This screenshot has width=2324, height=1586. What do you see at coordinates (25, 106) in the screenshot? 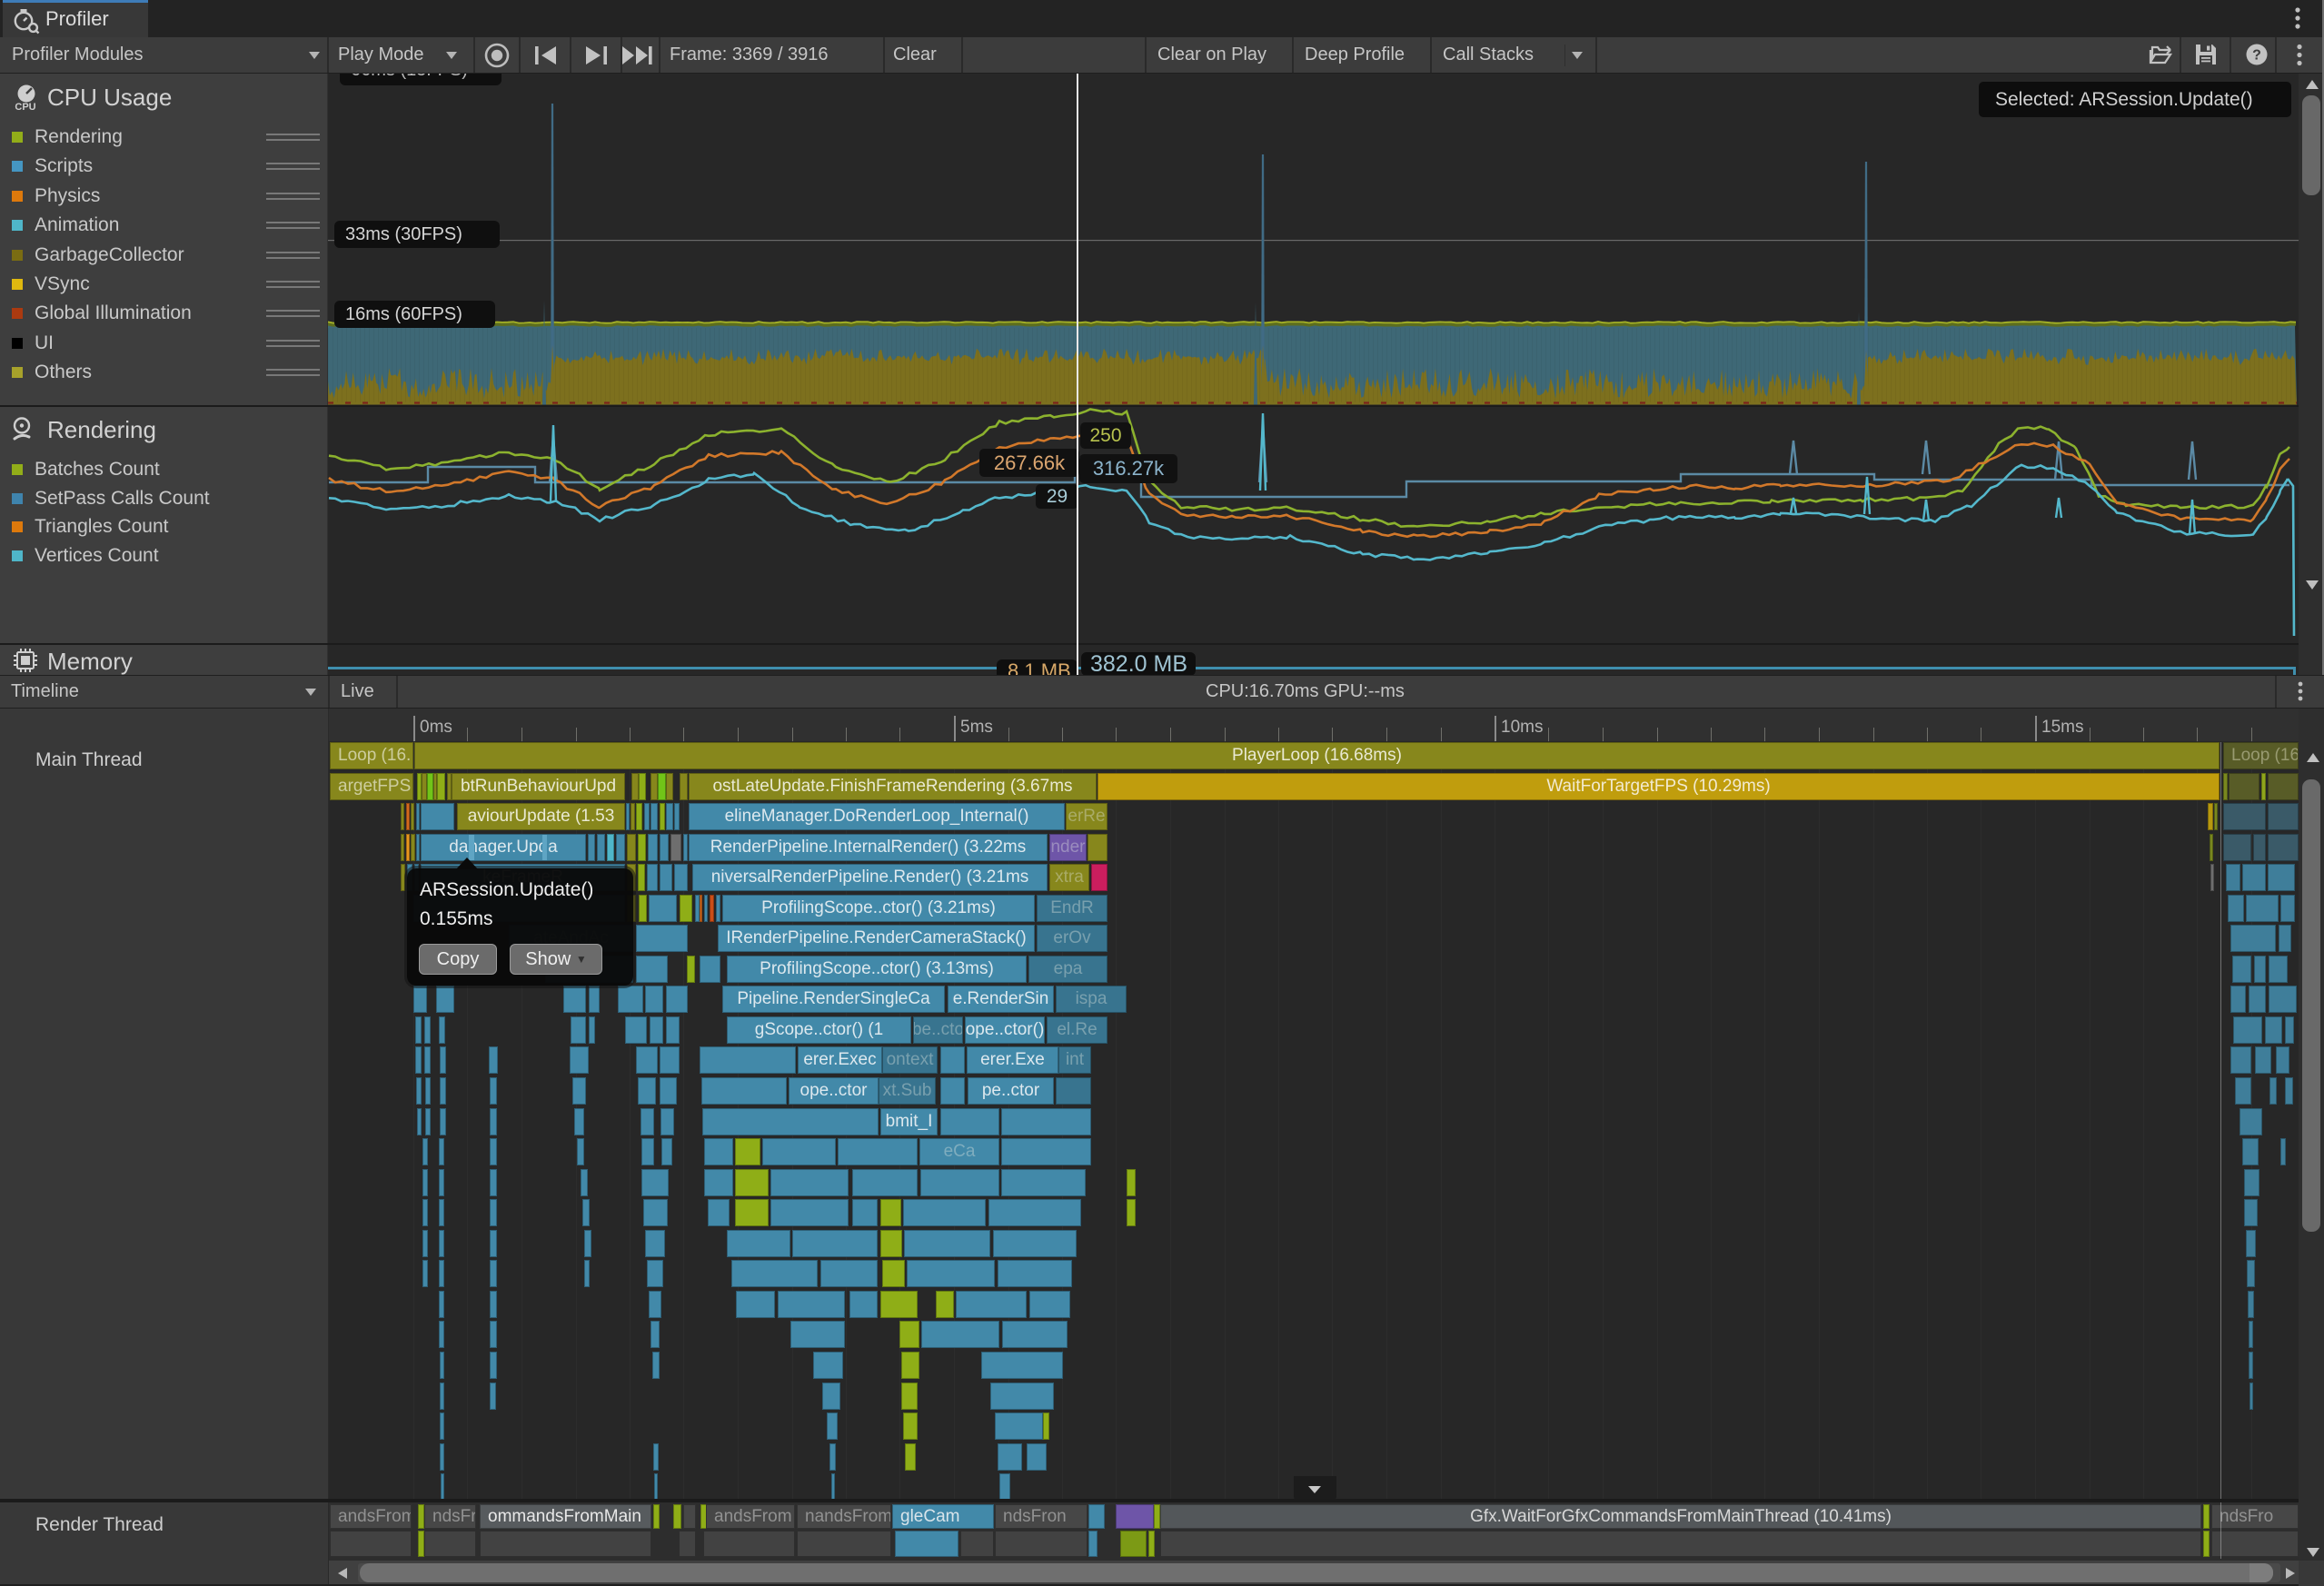
I see `svg-text: CPU` at bounding box center [25, 106].